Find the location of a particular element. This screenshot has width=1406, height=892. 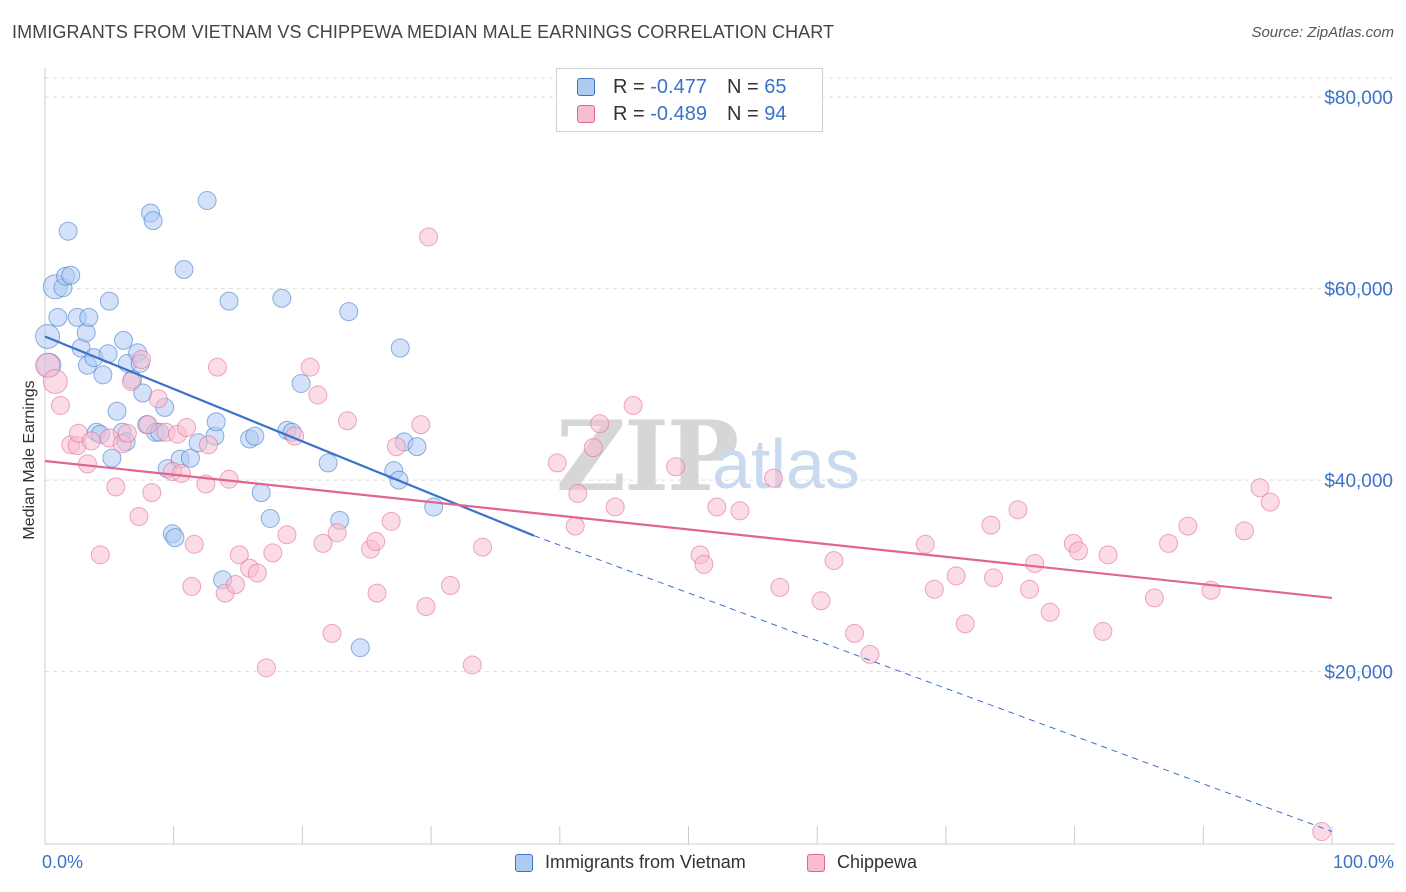

y-tick-label: $40,000 is located at coordinates (1358, 481).